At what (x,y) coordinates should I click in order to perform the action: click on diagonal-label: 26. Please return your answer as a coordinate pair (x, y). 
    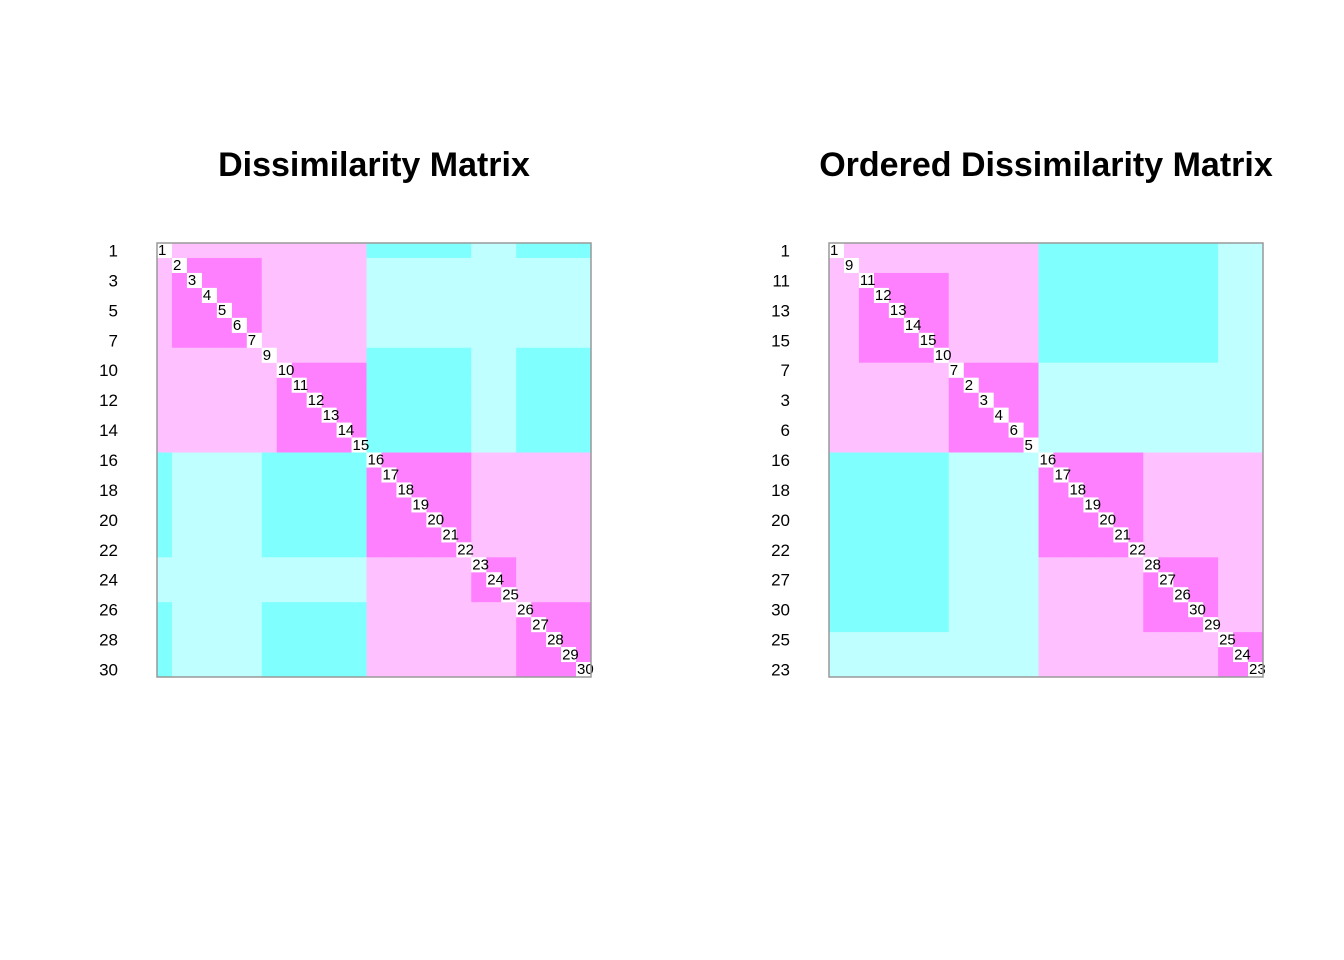
    Looking at the image, I should click on (1182, 594).